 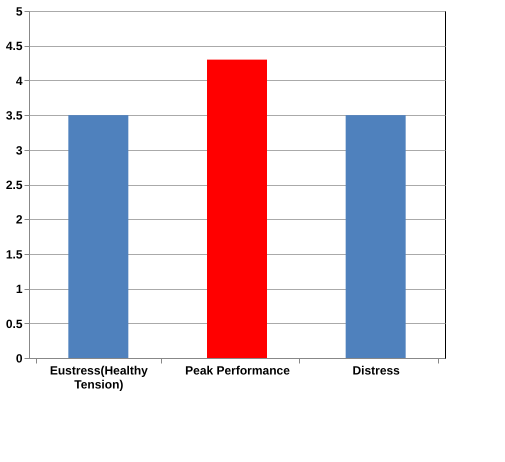 I want to click on y-tick-label: 4.5, so click(x=14, y=46).